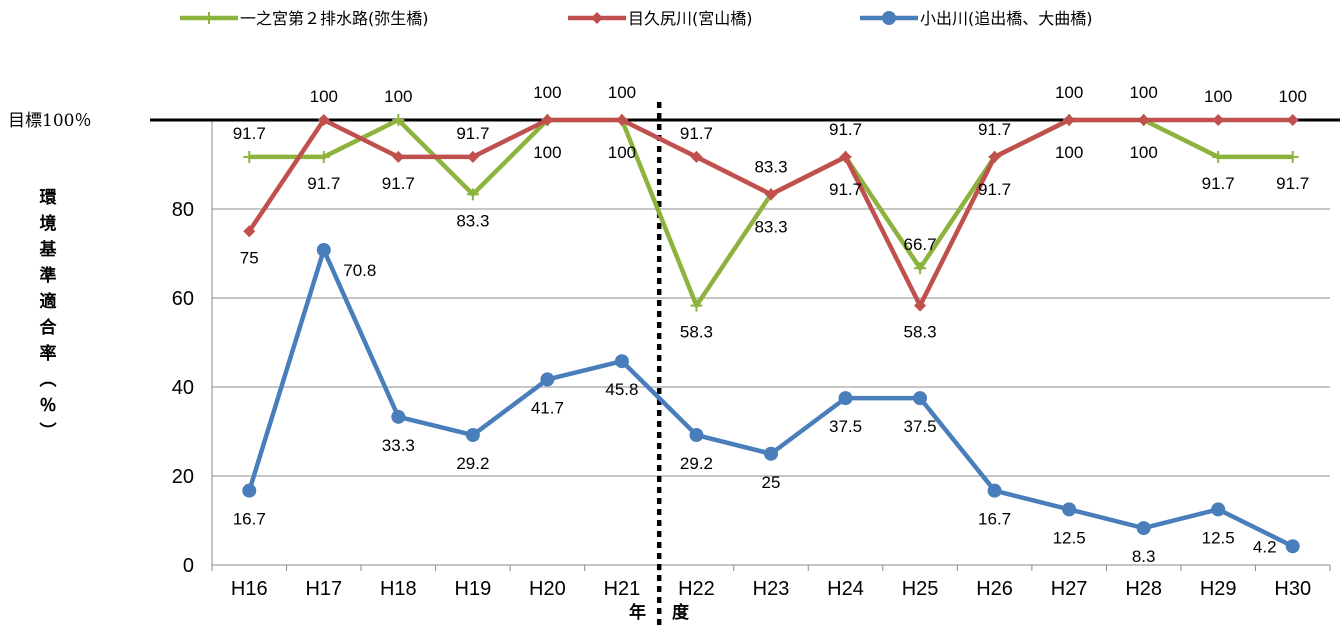 The height and width of the screenshot is (630, 1344). What do you see at coordinates (547, 589) in the screenshot?
I see `x-tick-label: H20` at bounding box center [547, 589].